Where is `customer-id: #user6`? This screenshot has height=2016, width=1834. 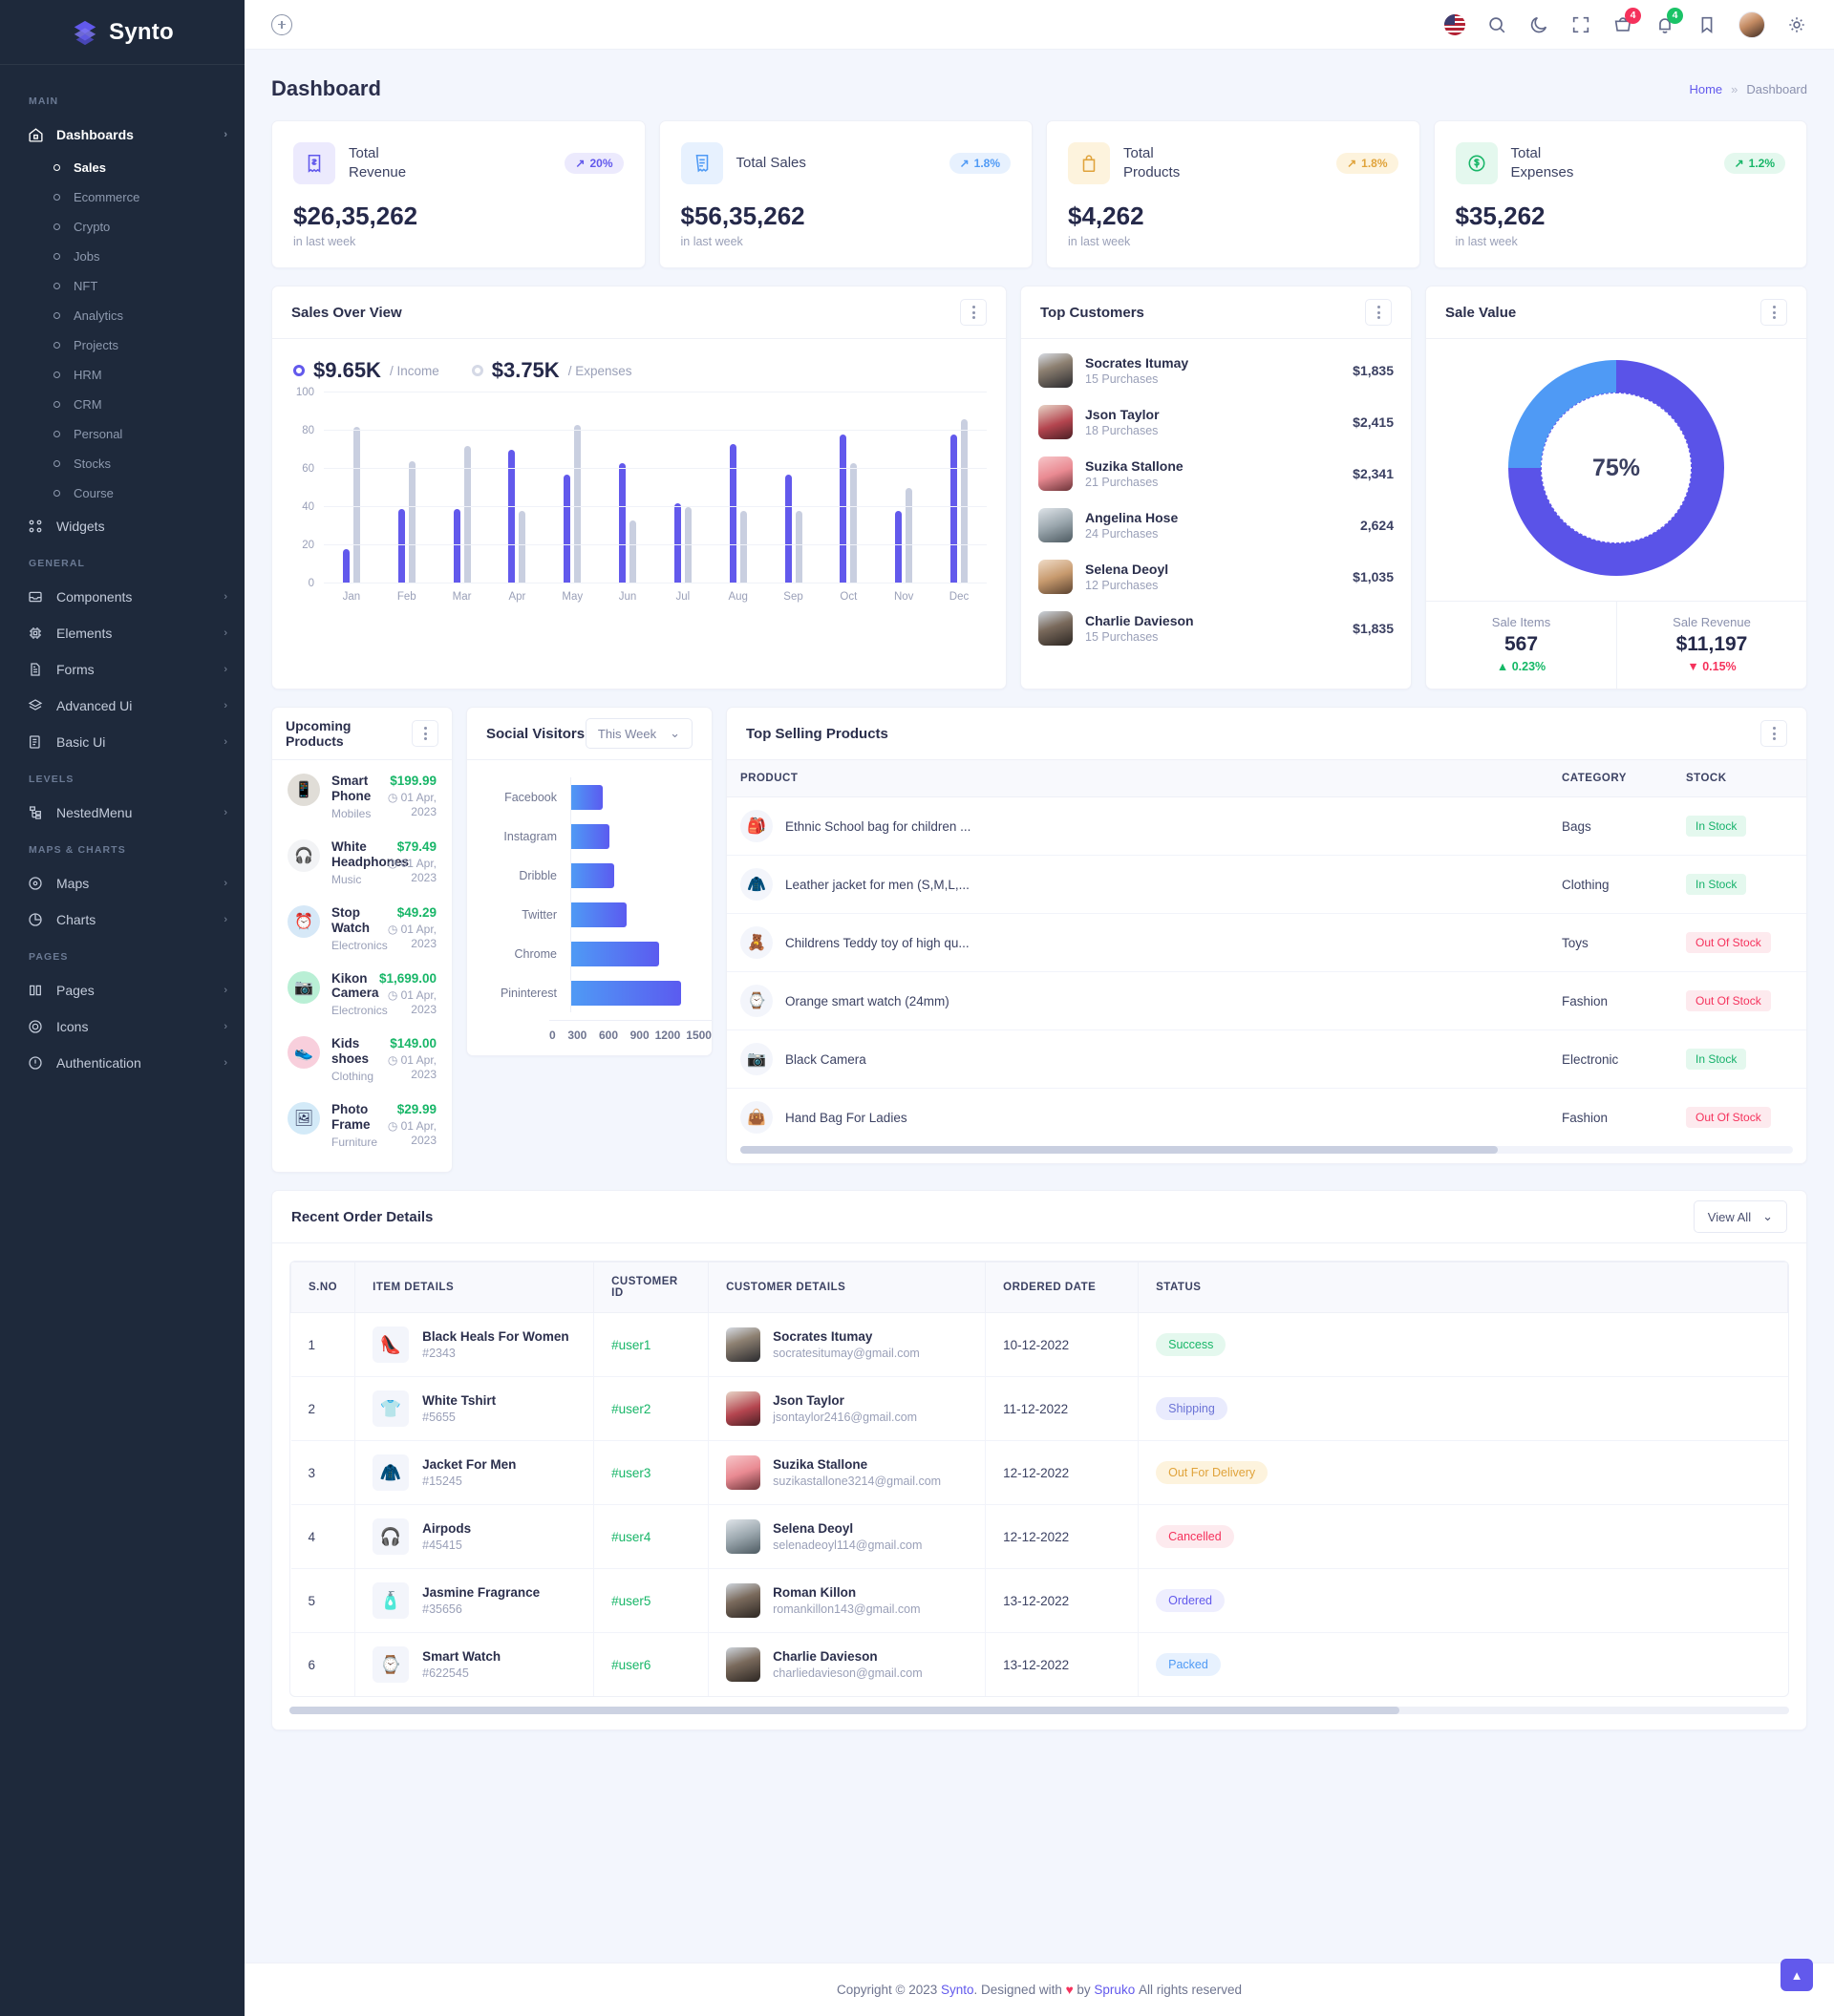 customer-id: #user6 is located at coordinates (631, 1664).